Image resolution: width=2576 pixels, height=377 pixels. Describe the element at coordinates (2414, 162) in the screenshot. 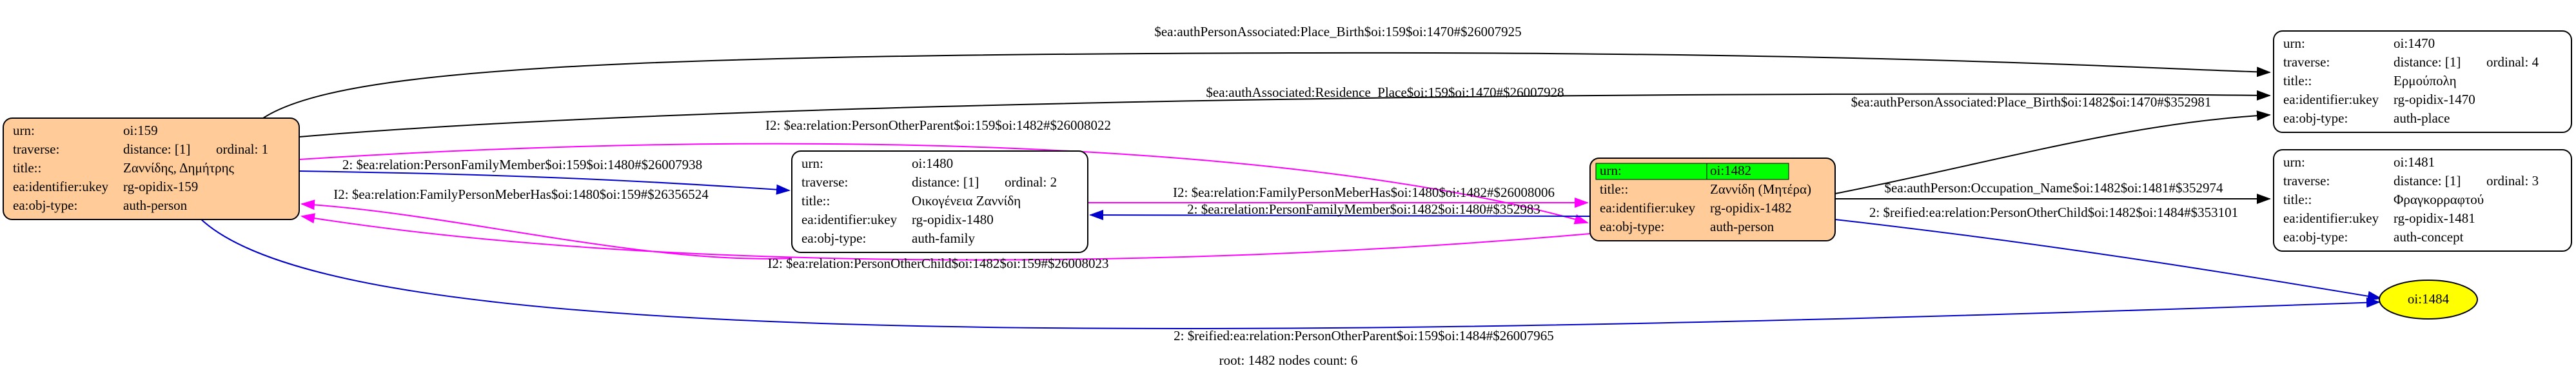

I see `node-field: oi:1481` at that location.